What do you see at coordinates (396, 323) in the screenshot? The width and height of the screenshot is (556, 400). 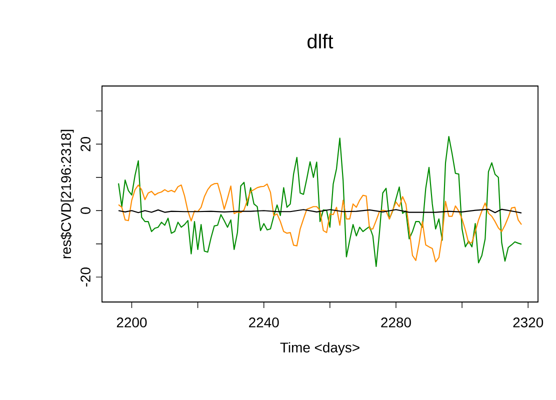 I see `x-tick-label: 2280` at bounding box center [396, 323].